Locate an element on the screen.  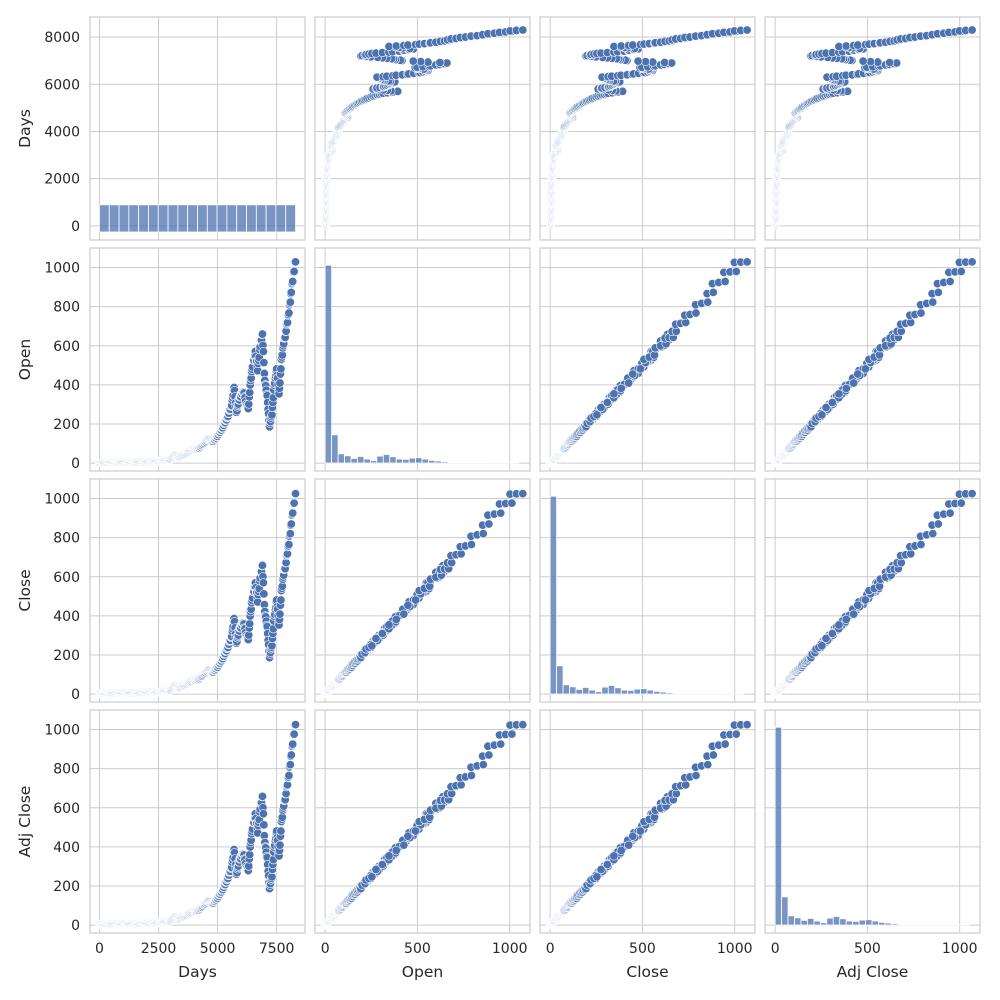
y-tick-label: 2000 is located at coordinates (62, 180).